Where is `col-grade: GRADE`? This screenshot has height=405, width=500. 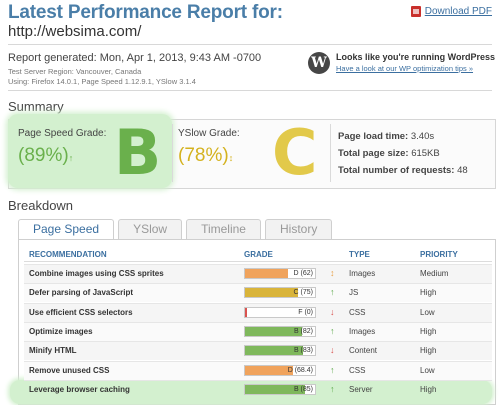 col-grade: GRADE is located at coordinates (258, 254).